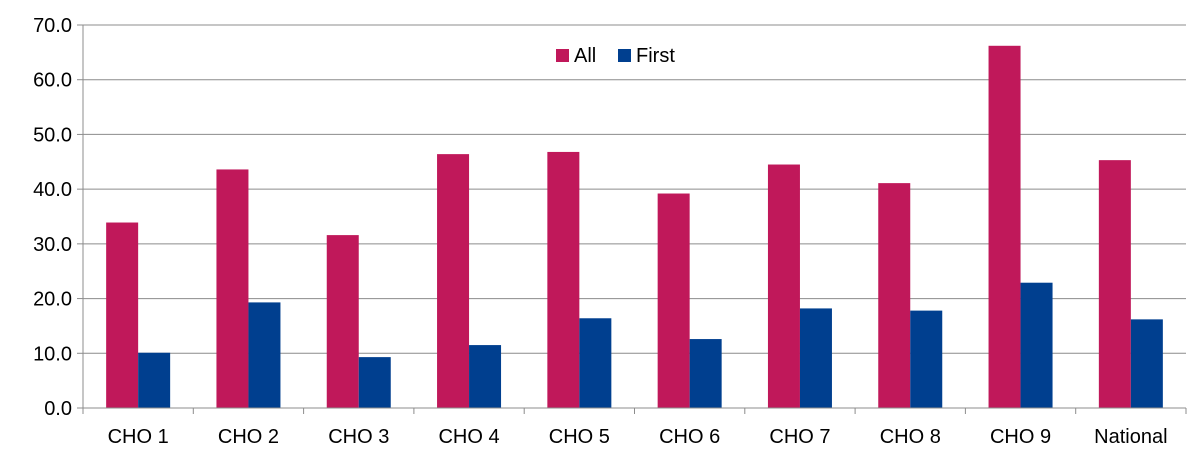 Image resolution: width=1192 pixels, height=451 pixels. What do you see at coordinates (58, 409) in the screenshot?
I see `y-tick-label: 0.0` at bounding box center [58, 409].